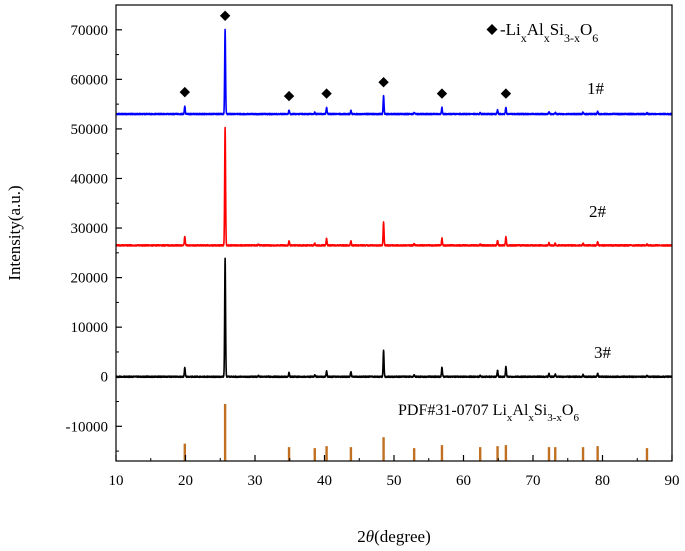 Image resolution: width=685 pixels, height=551 pixels. What do you see at coordinates (492, 29) in the screenshot?
I see `legend-diamond` at bounding box center [492, 29].